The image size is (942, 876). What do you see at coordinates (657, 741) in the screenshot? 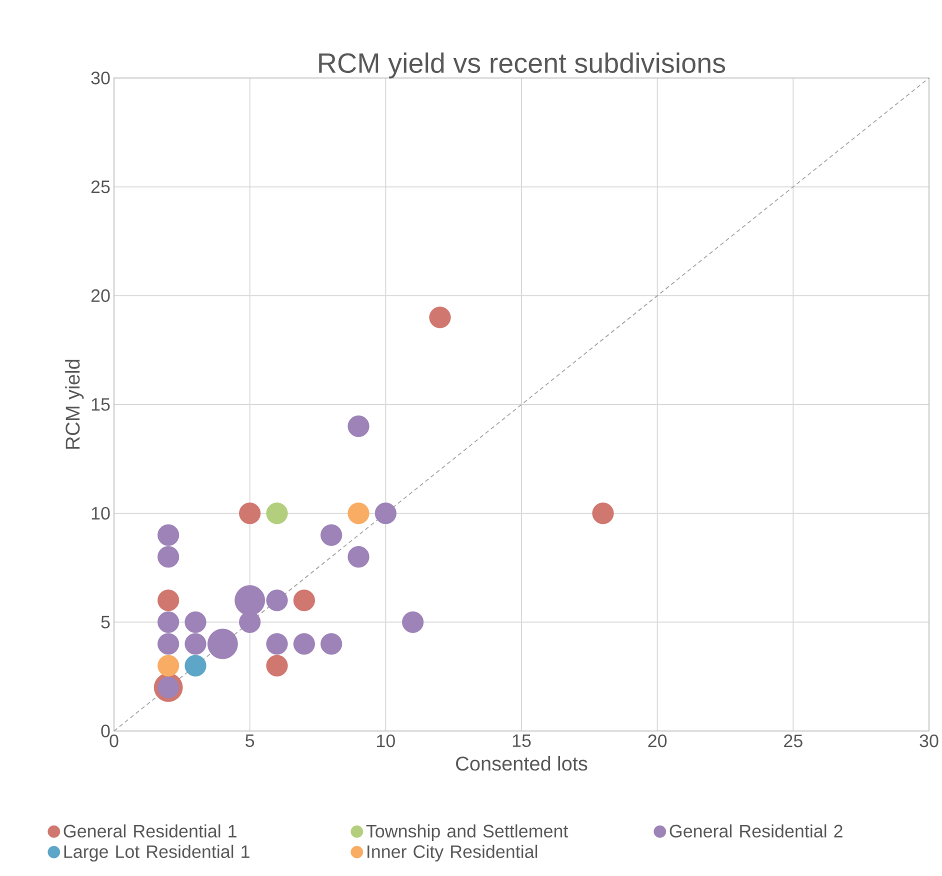
I see `x-tick-label: 20` at bounding box center [657, 741].